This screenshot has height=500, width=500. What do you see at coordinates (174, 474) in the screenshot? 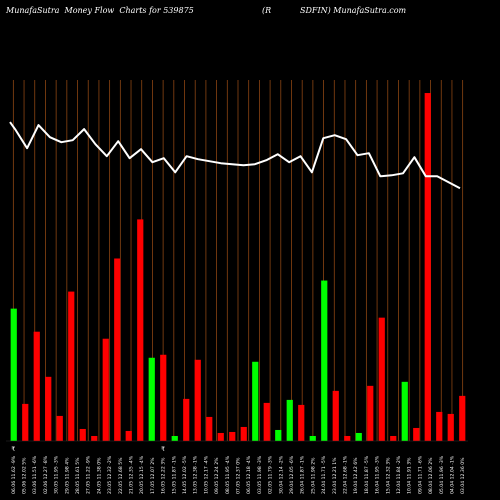
I see `x-tick-label: 15.05 11.87 -1%` at bounding box center [174, 474].